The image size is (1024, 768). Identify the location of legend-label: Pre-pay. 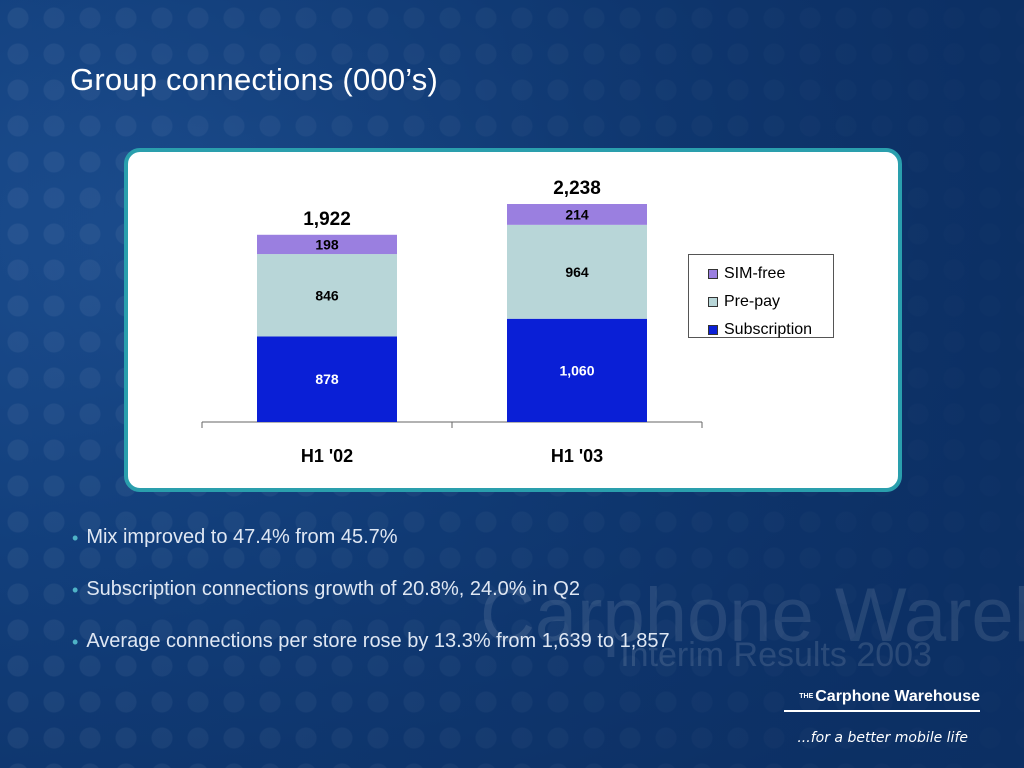
(752, 301).